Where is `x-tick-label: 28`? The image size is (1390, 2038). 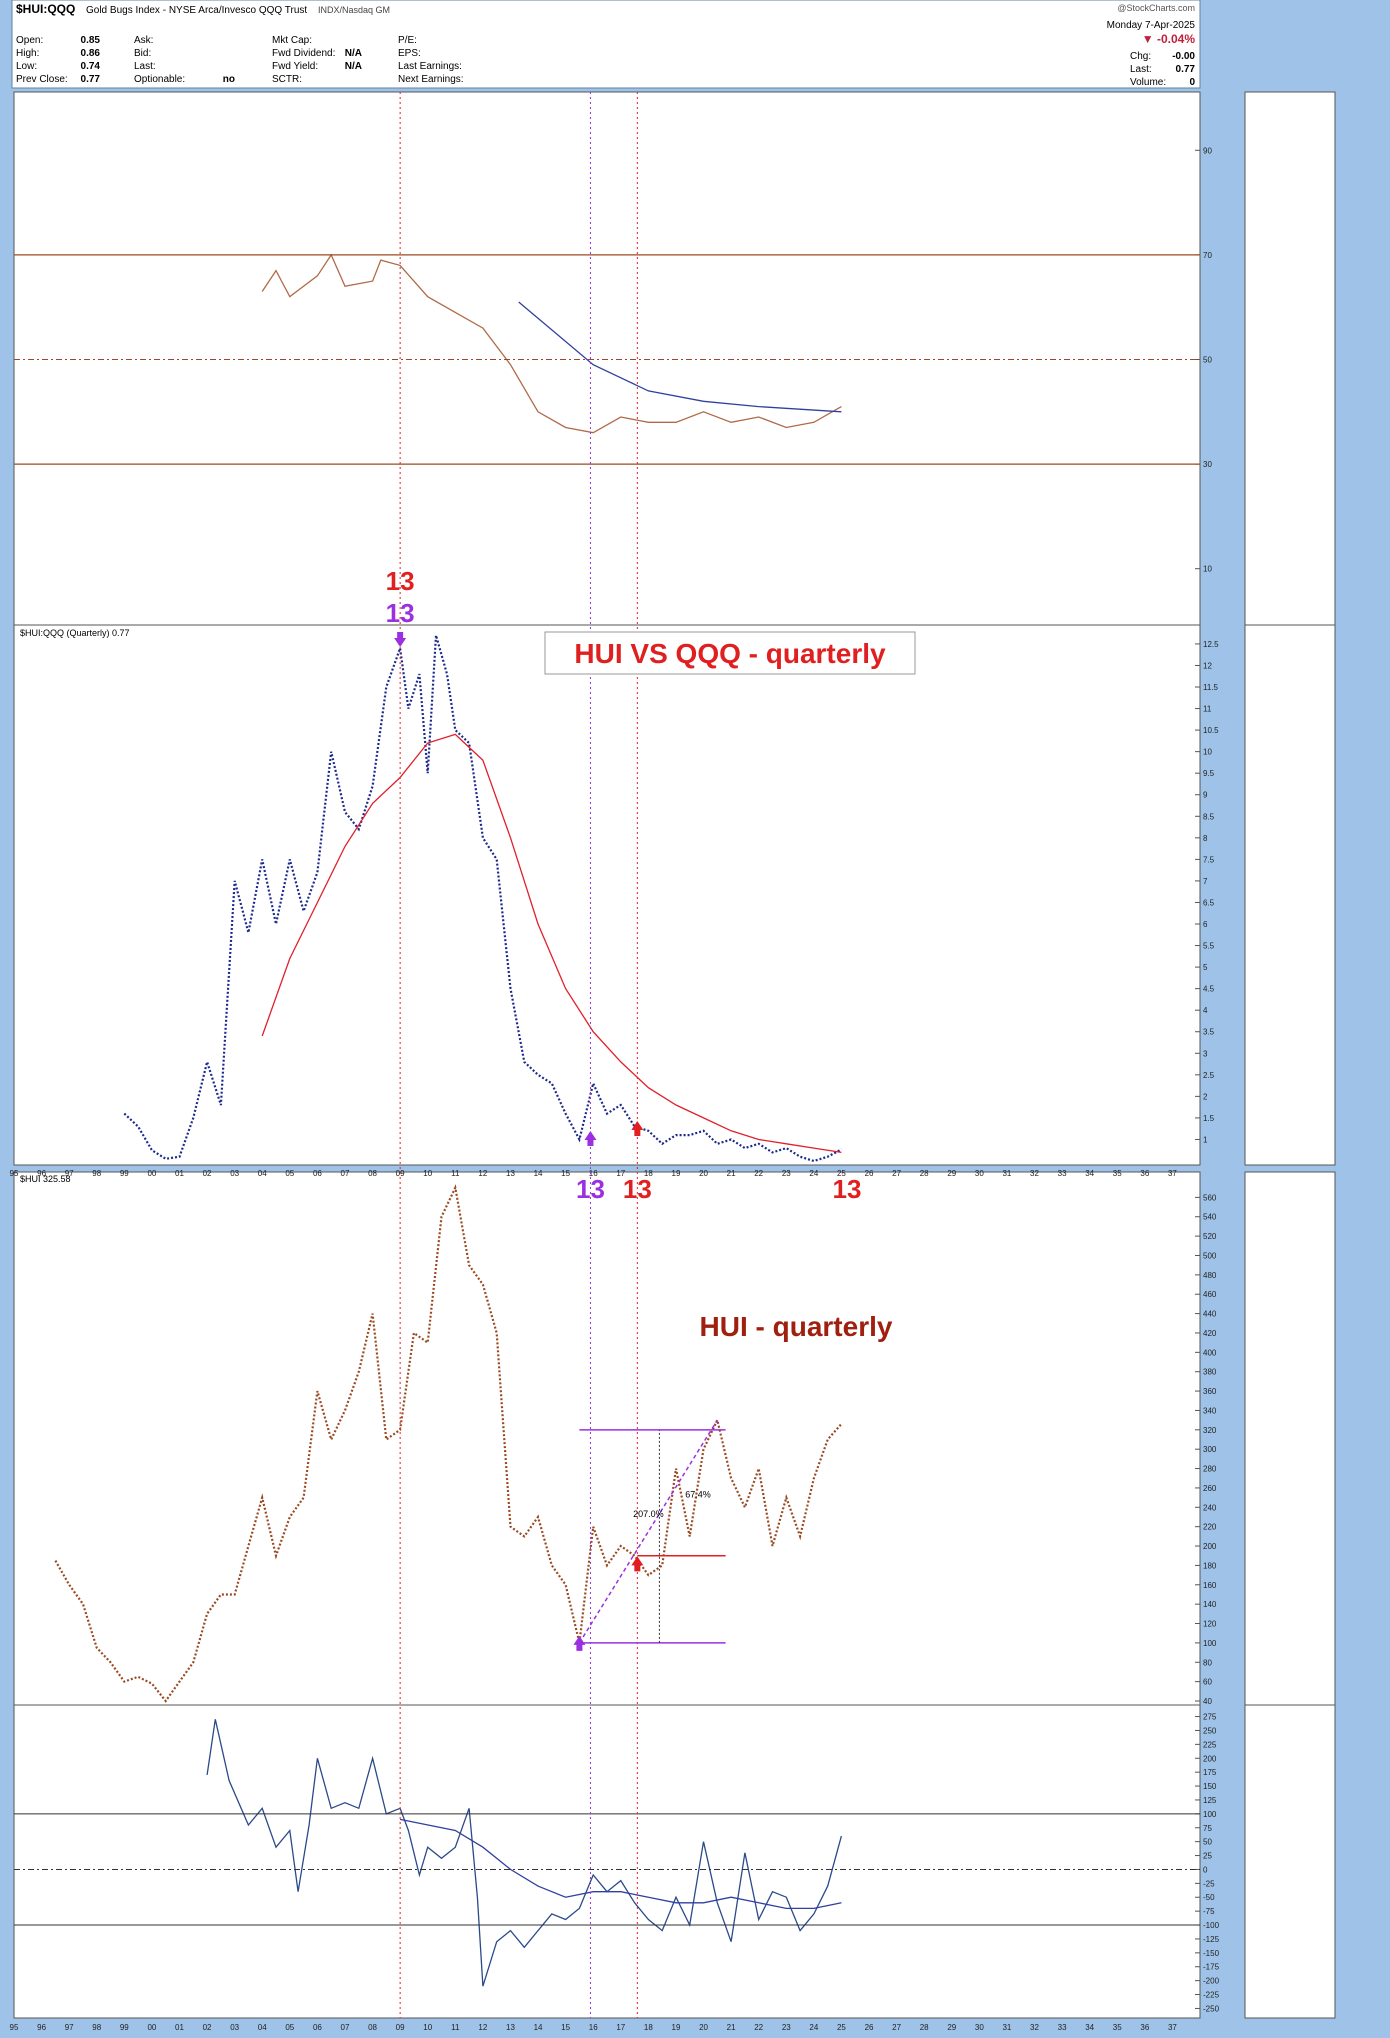 x-tick-label: 28 is located at coordinates (924, 2027).